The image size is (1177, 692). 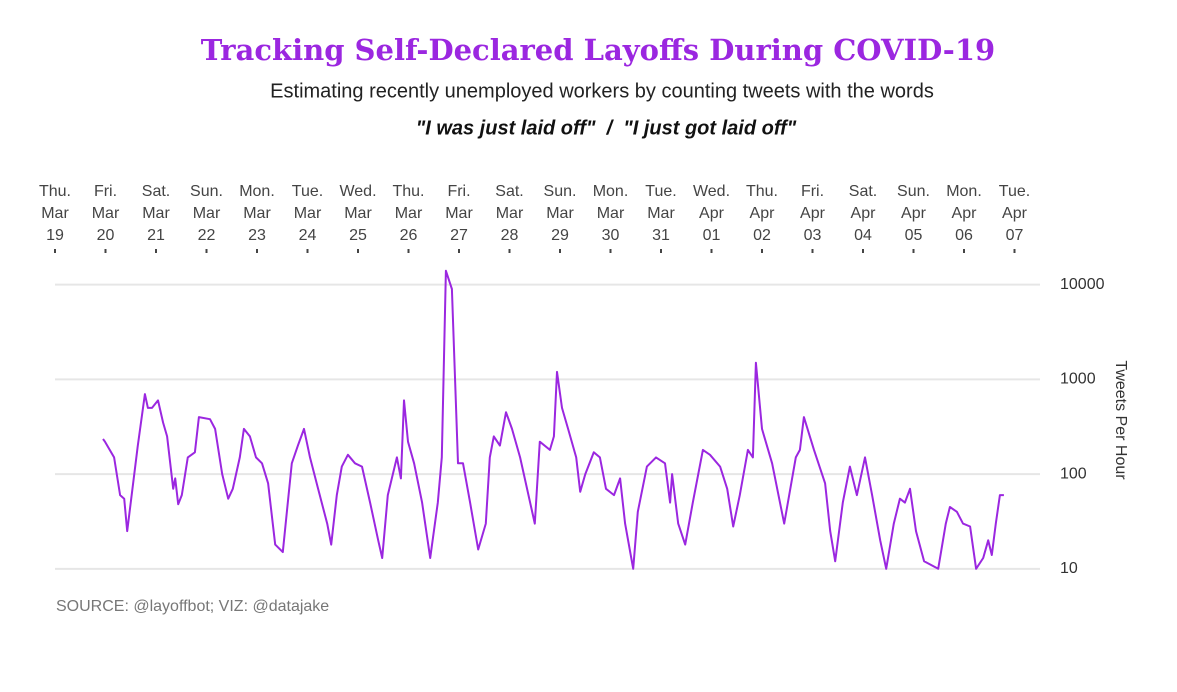 I want to click on x-tick-label: 20, so click(x=106, y=235).